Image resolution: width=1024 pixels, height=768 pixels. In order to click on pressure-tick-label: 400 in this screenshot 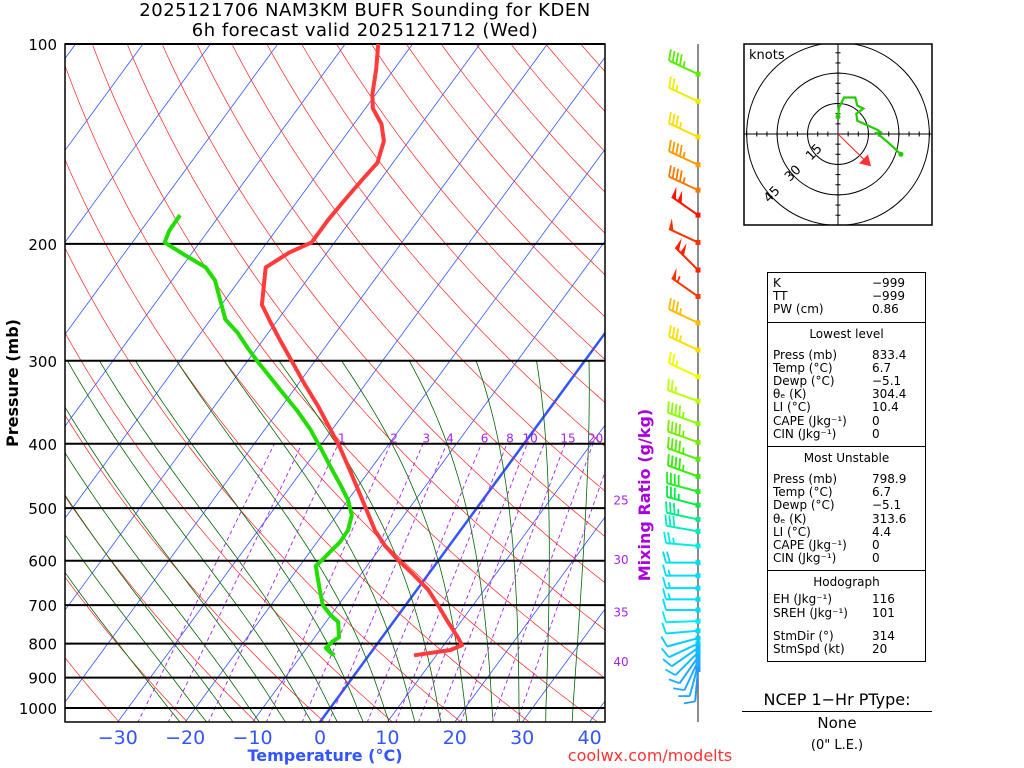, I will do `click(42, 445)`.